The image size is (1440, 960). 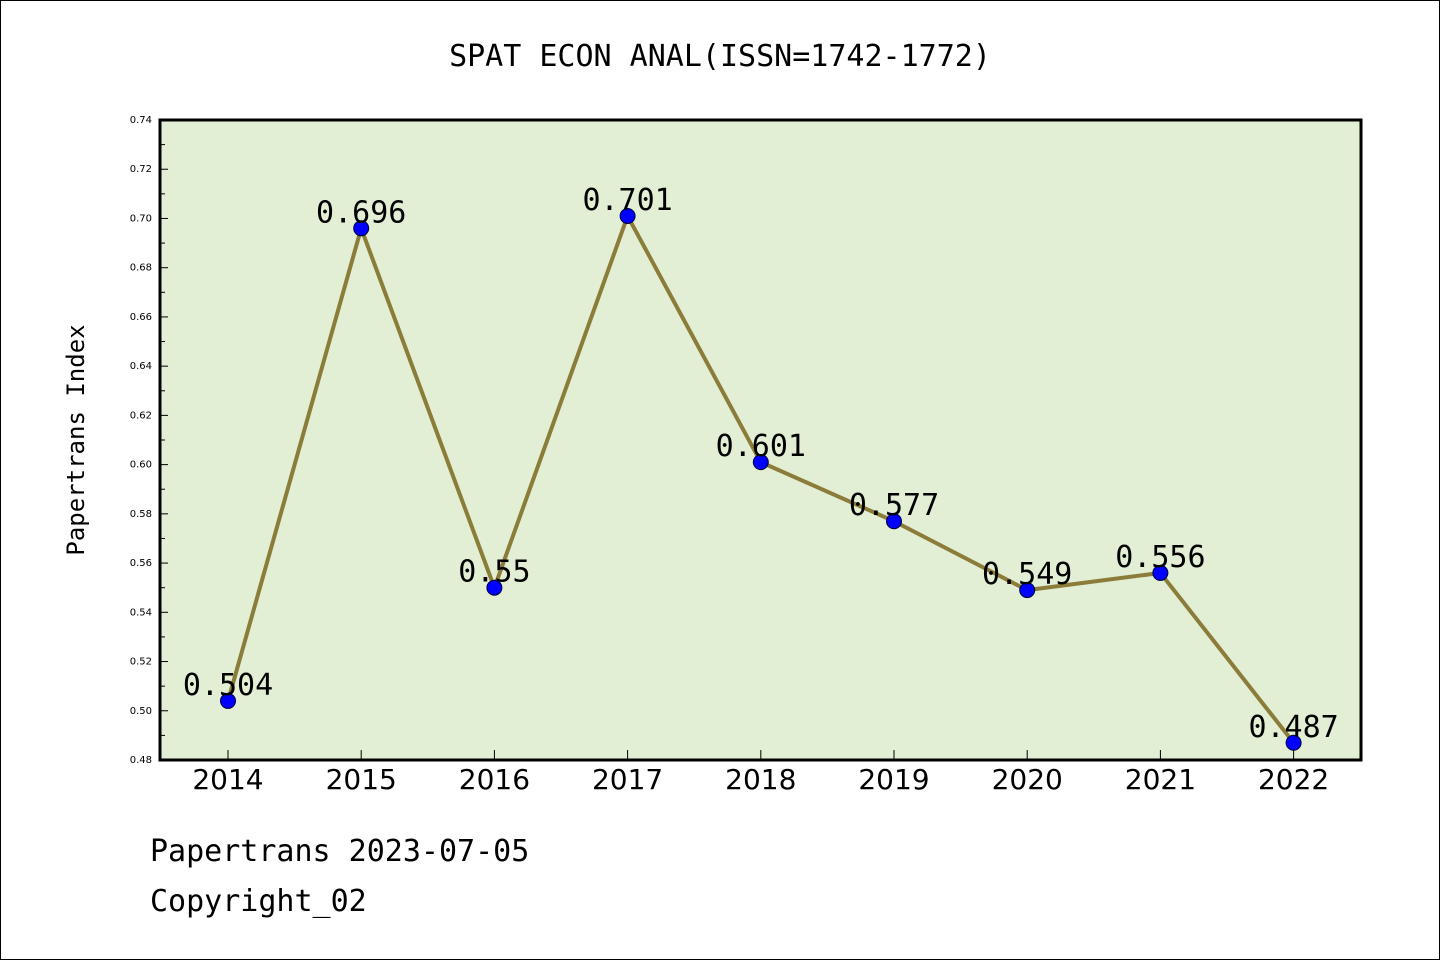 I want to click on y-tick-label: 0.58, so click(x=141, y=514).